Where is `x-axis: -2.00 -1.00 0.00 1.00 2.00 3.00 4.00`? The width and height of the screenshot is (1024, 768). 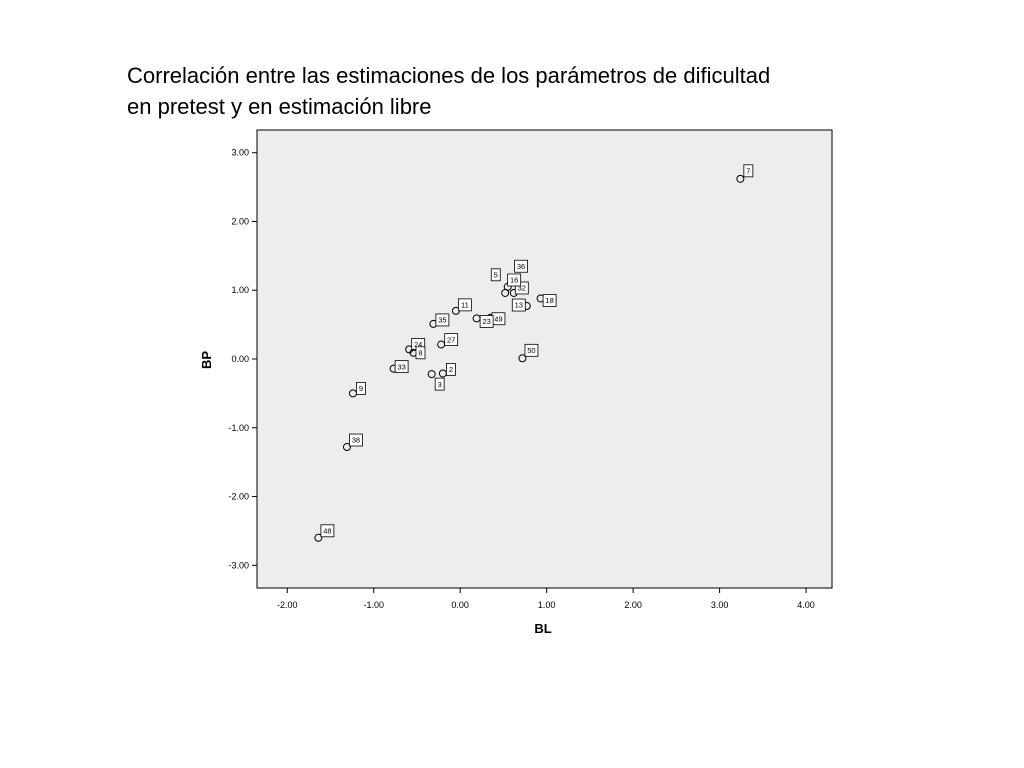 x-axis: -2.00 -1.00 0.00 1.00 2.00 3.00 4.00 is located at coordinates (546, 599).